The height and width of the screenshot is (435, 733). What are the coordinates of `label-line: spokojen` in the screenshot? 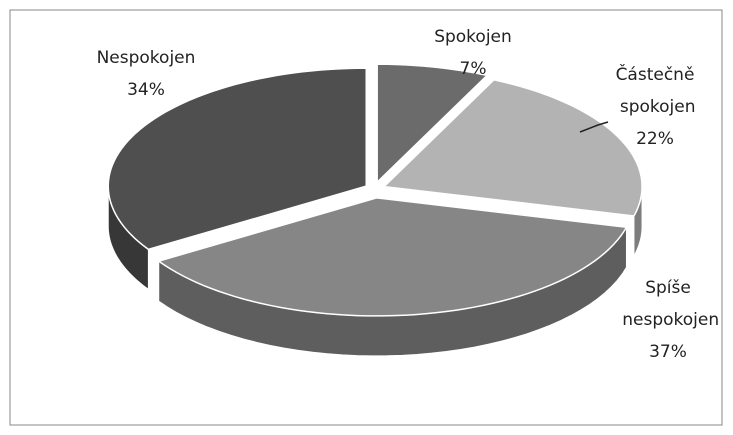 It's located at (654, 107).